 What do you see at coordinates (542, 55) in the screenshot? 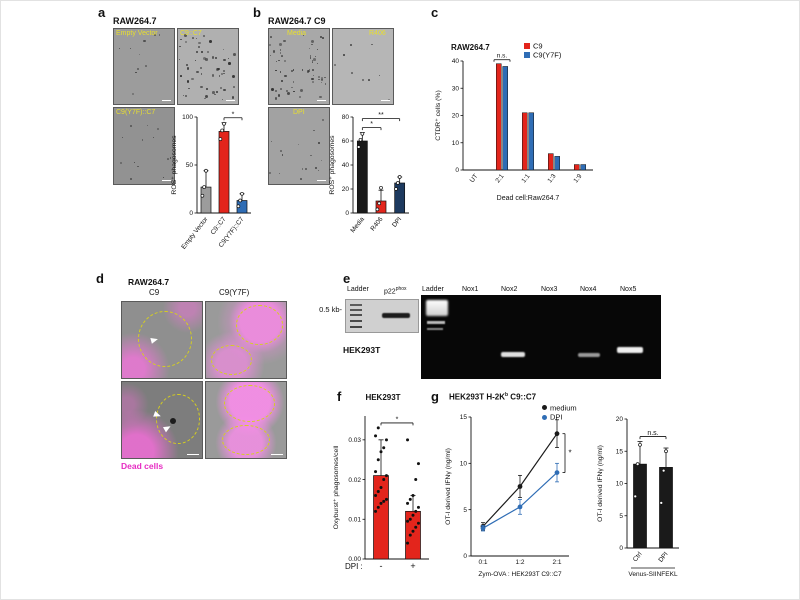
I see `legend-item-c9y7f: C9(Y7F)` at bounding box center [542, 55].